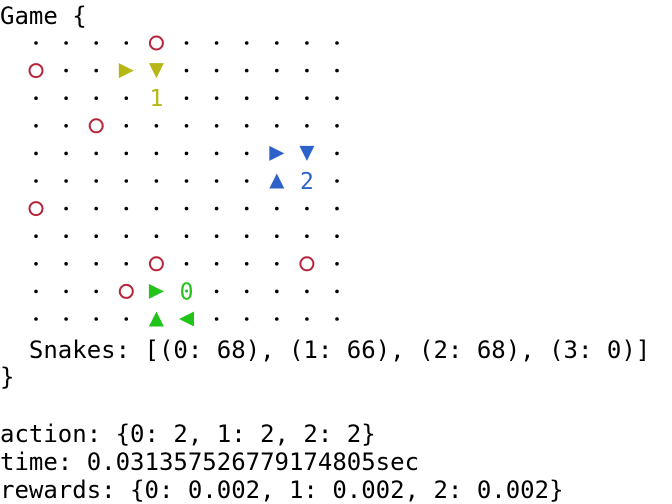  I want to click on action-line: action: {0: 2, 1: 2, 2: 2}, so click(188, 434).